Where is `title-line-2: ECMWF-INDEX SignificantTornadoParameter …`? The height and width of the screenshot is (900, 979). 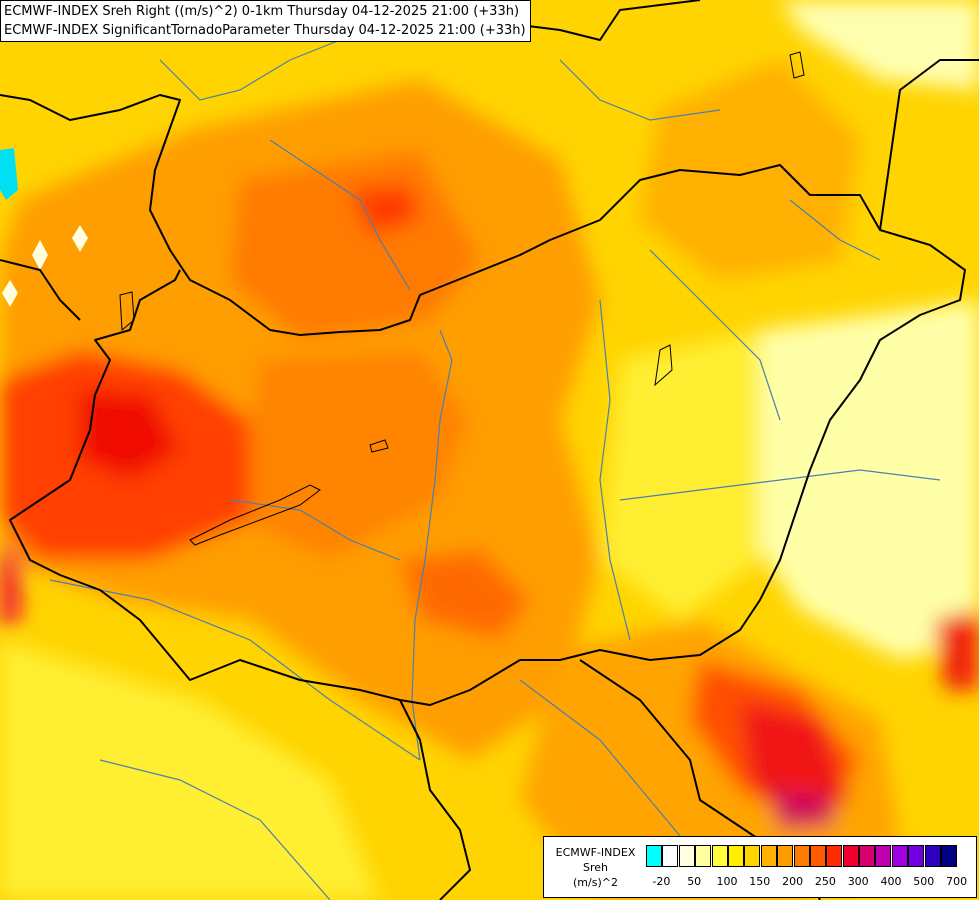
title-line-2: ECMWF-INDEX SignificantTornadoParameter … is located at coordinates (265, 30).